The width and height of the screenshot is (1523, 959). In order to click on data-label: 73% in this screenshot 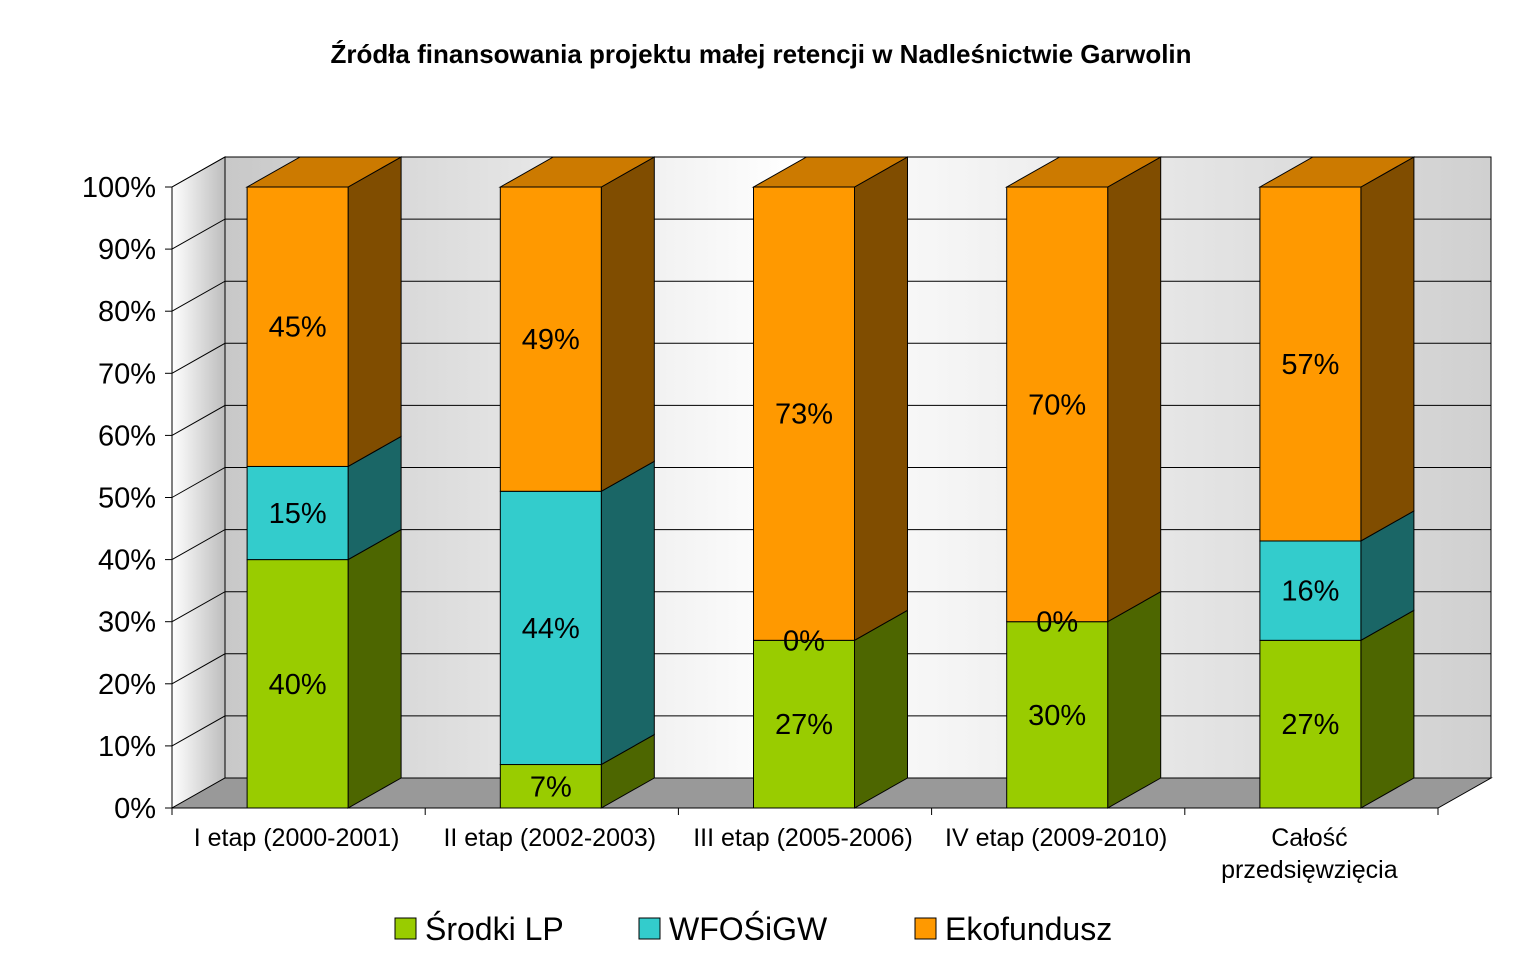, I will do `click(804, 415)`.